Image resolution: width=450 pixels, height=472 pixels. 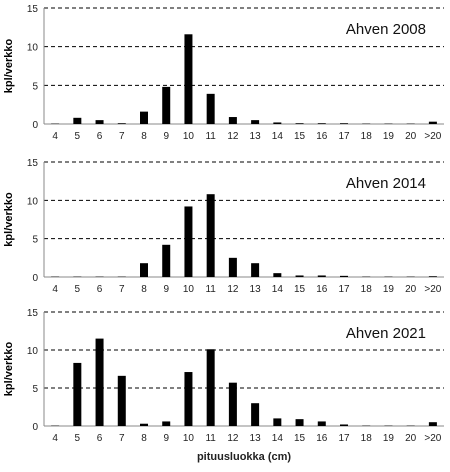 I want to click on chart-title: Ahven 2021, so click(x=386, y=333).